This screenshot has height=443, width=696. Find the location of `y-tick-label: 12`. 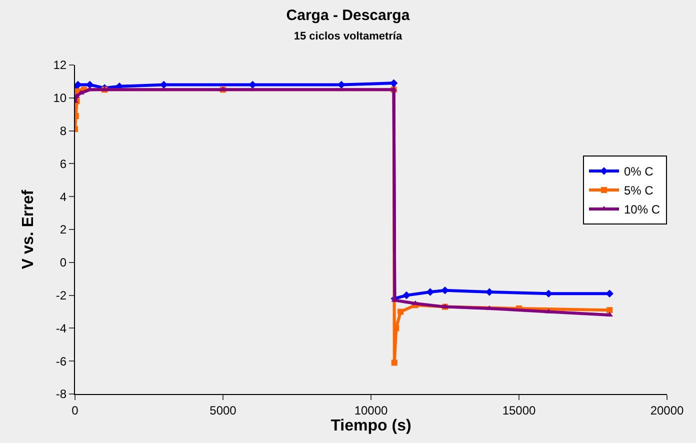

y-tick-label: 12 is located at coordinates (60, 65).